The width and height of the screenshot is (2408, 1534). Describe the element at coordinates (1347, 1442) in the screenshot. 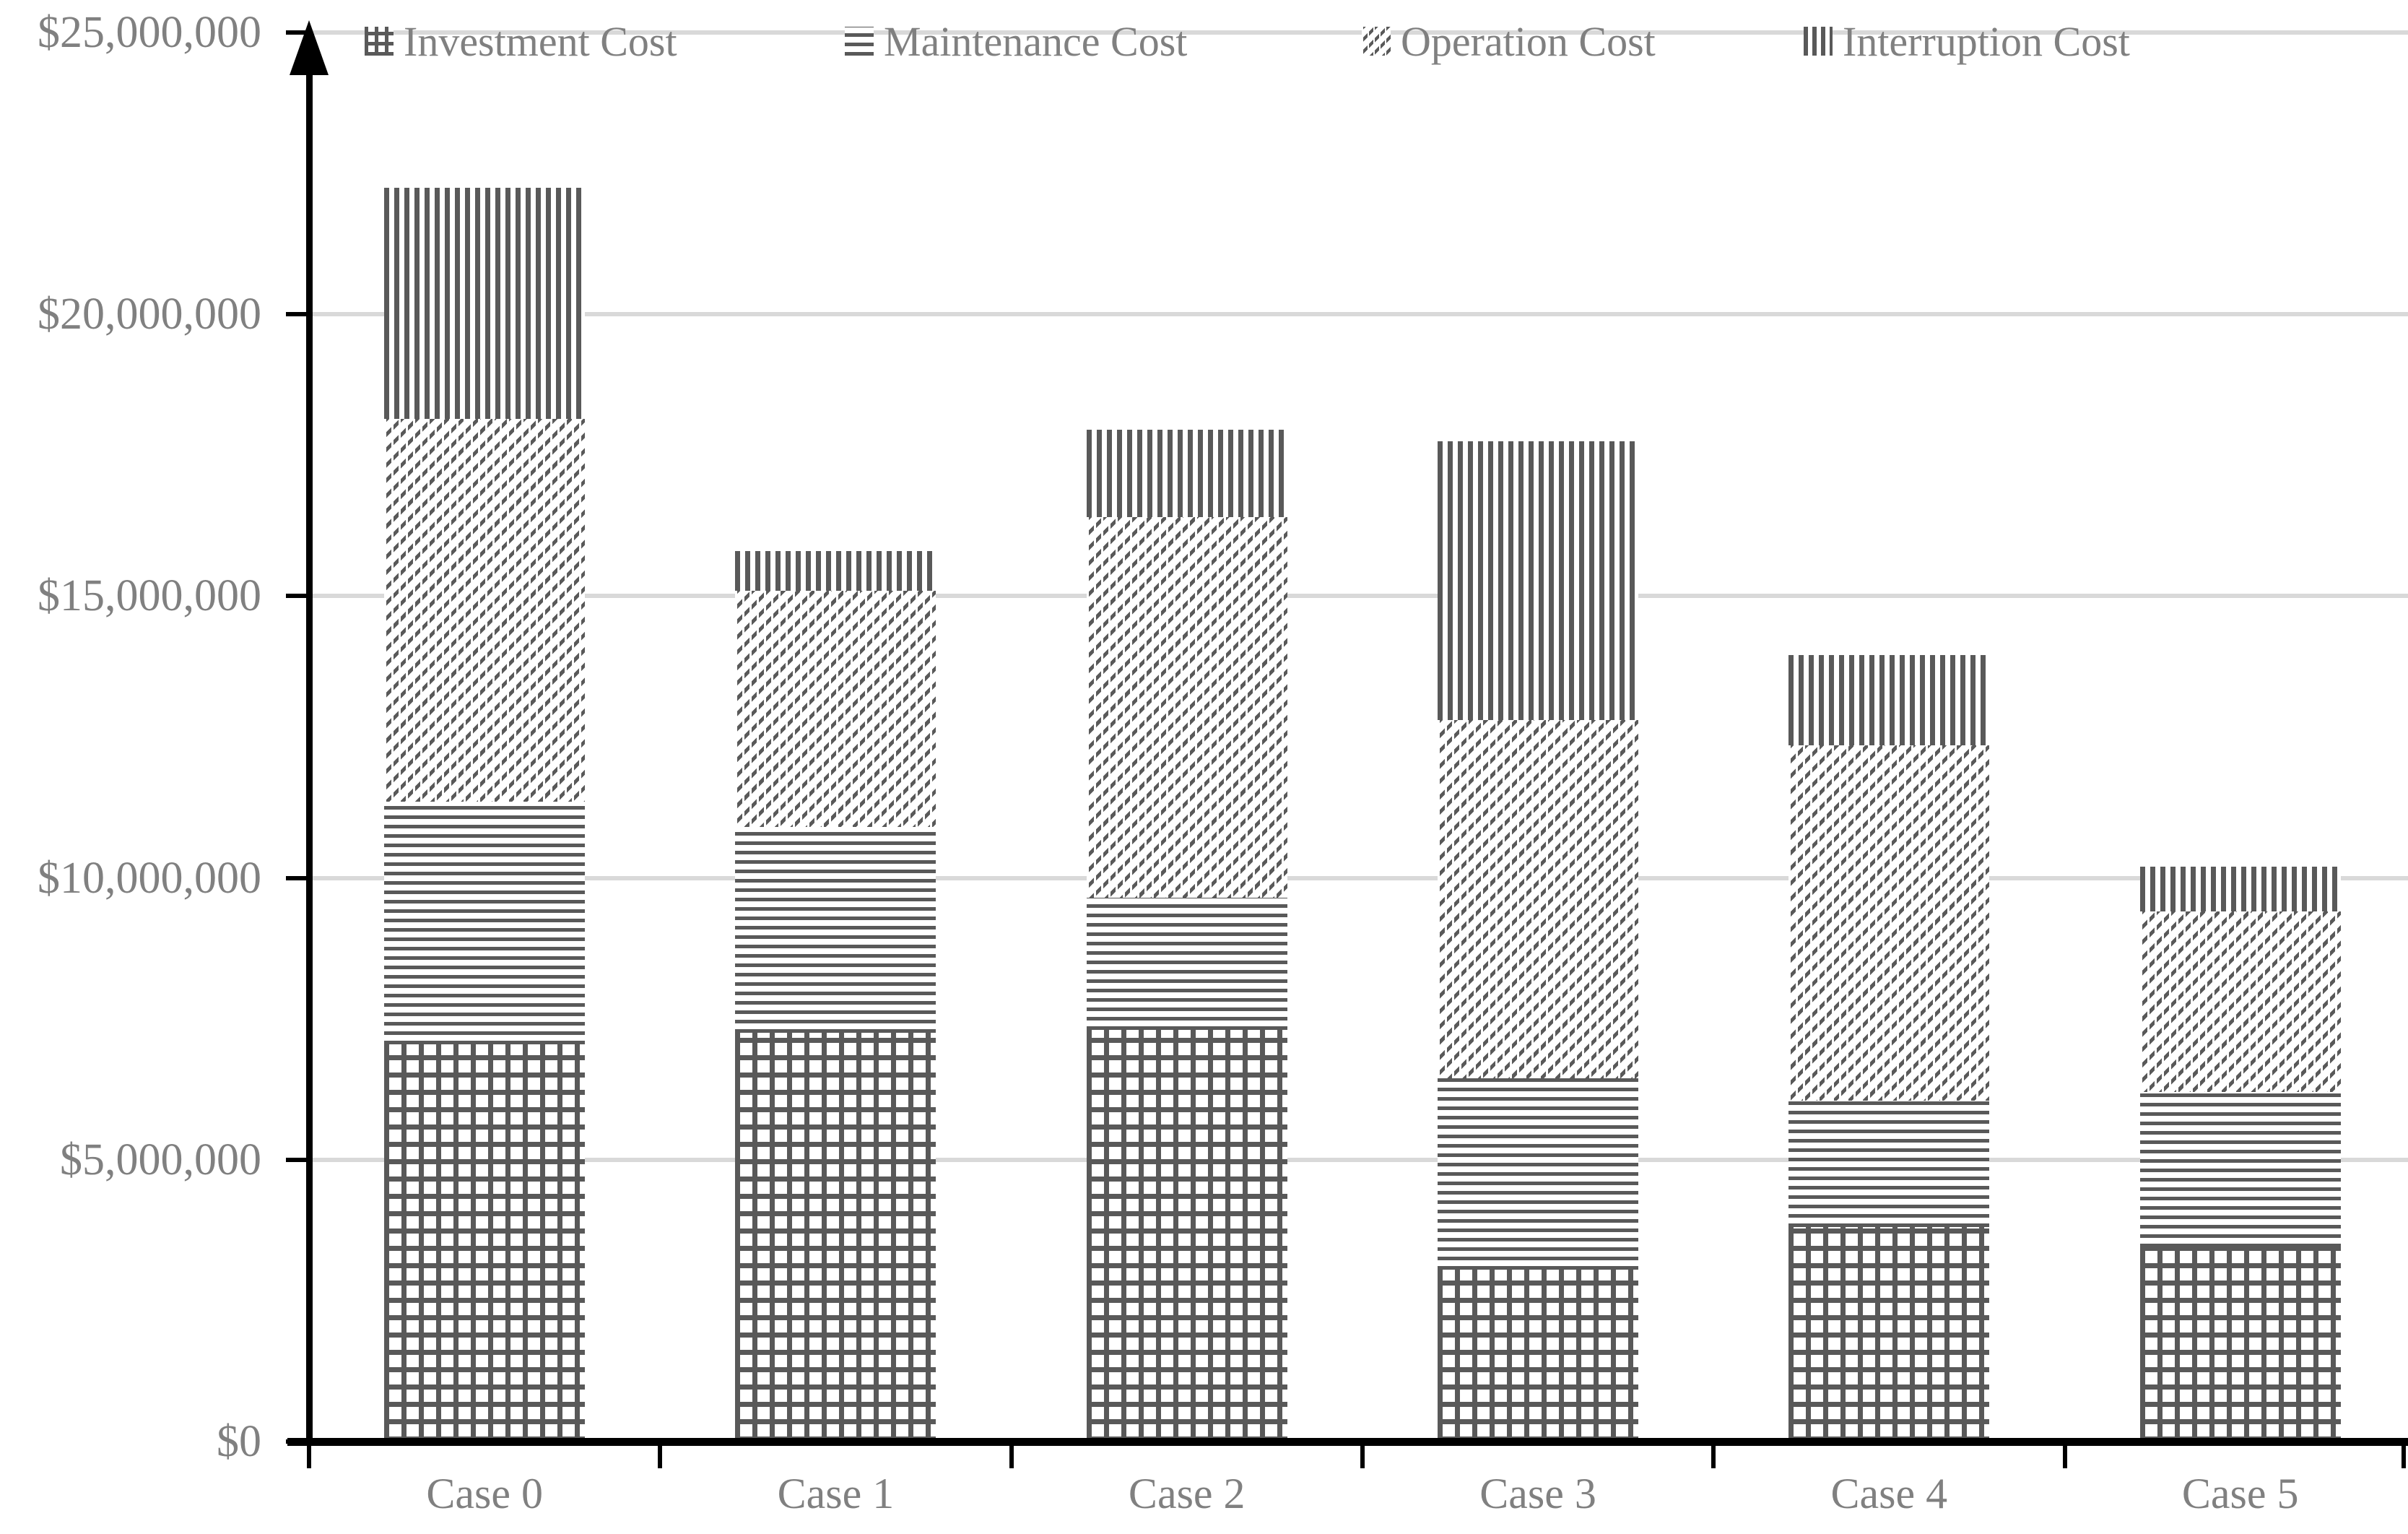

I see `x-axis-line` at that location.